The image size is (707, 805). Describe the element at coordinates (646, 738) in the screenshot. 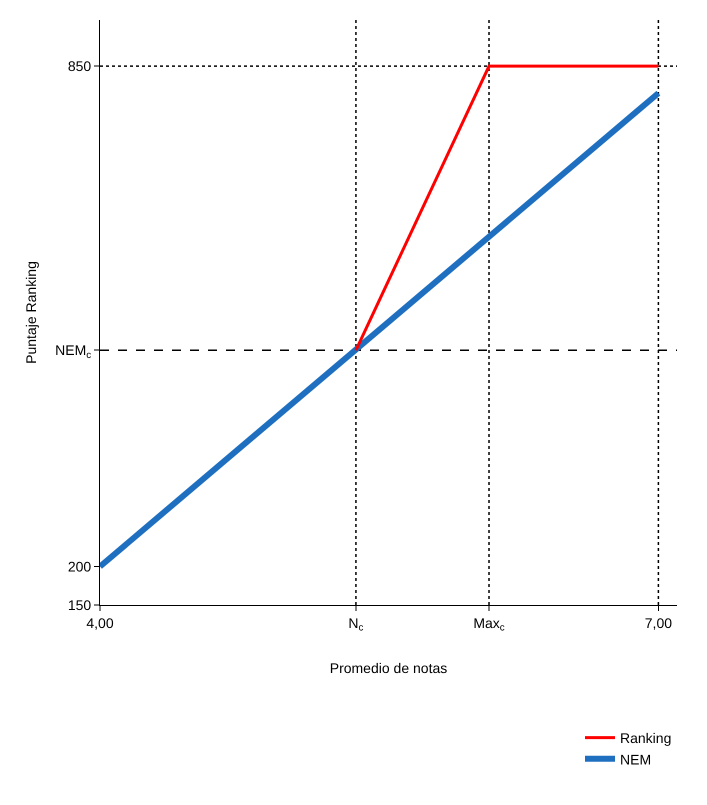

I see `legend-label: Ranking` at that location.